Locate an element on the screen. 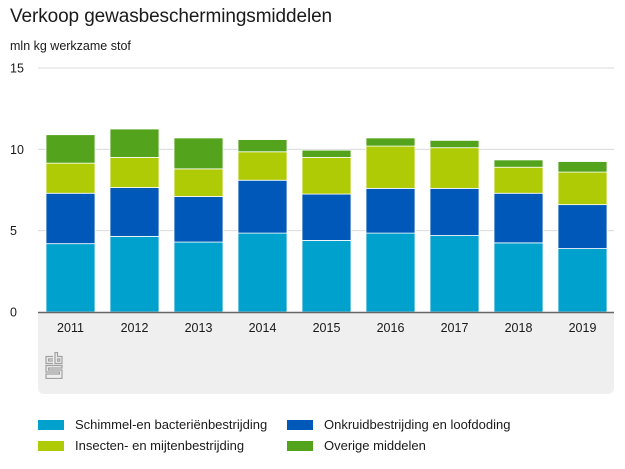 This screenshot has width=625, height=469. legend-item: Insecten- en mijtenbestrijding is located at coordinates (141, 445).